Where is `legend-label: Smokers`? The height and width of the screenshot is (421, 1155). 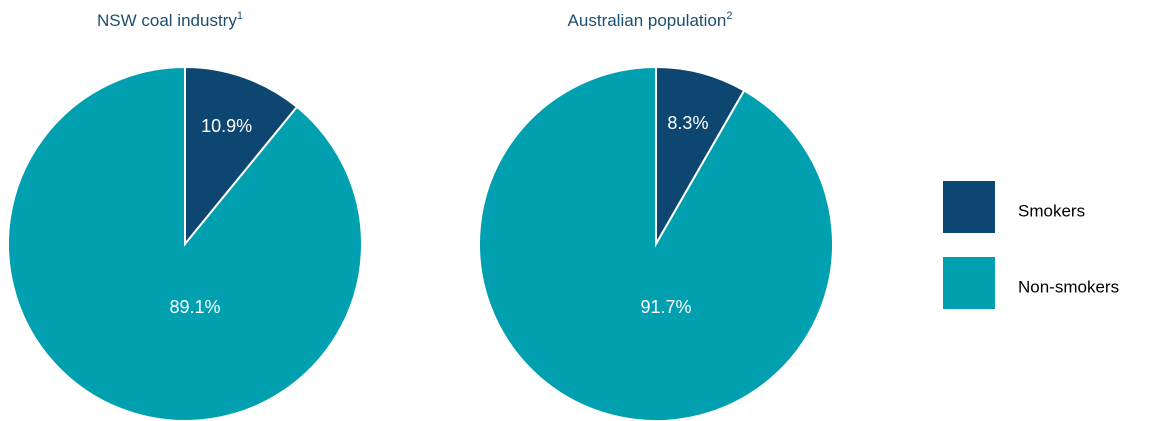
legend-label: Smokers is located at coordinates (1051, 210).